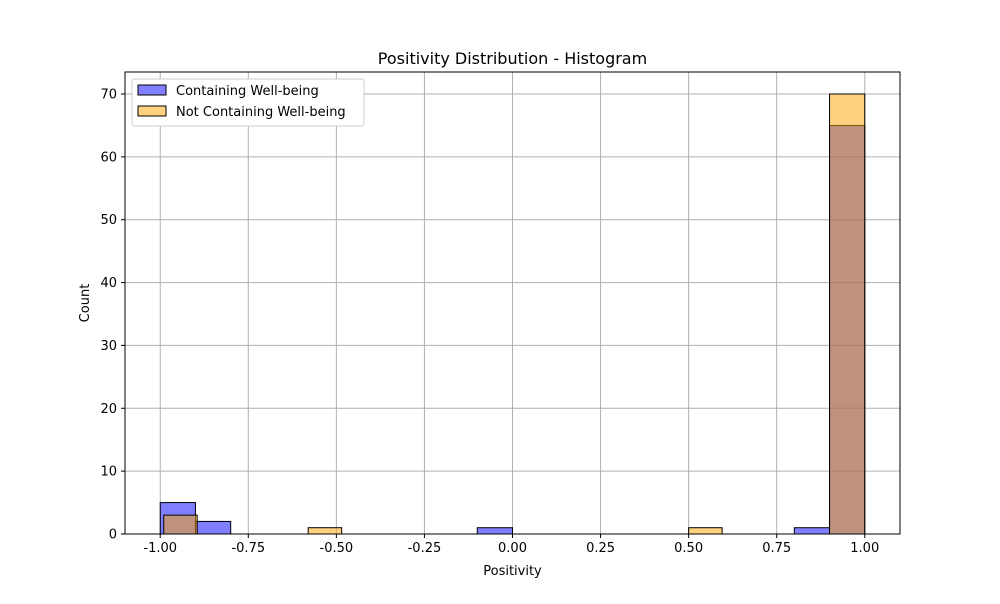 This screenshot has width=1000, height=604. What do you see at coordinates (600, 548) in the screenshot?
I see `x-tick-label: 0.25` at bounding box center [600, 548].